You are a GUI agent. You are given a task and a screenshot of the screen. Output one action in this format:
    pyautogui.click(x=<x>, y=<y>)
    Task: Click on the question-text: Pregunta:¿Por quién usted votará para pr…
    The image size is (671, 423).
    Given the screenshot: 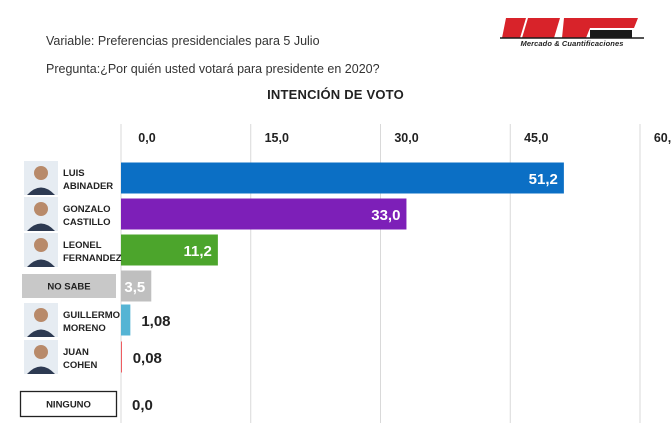 What is the action you would take?
    pyautogui.click(x=213, y=69)
    